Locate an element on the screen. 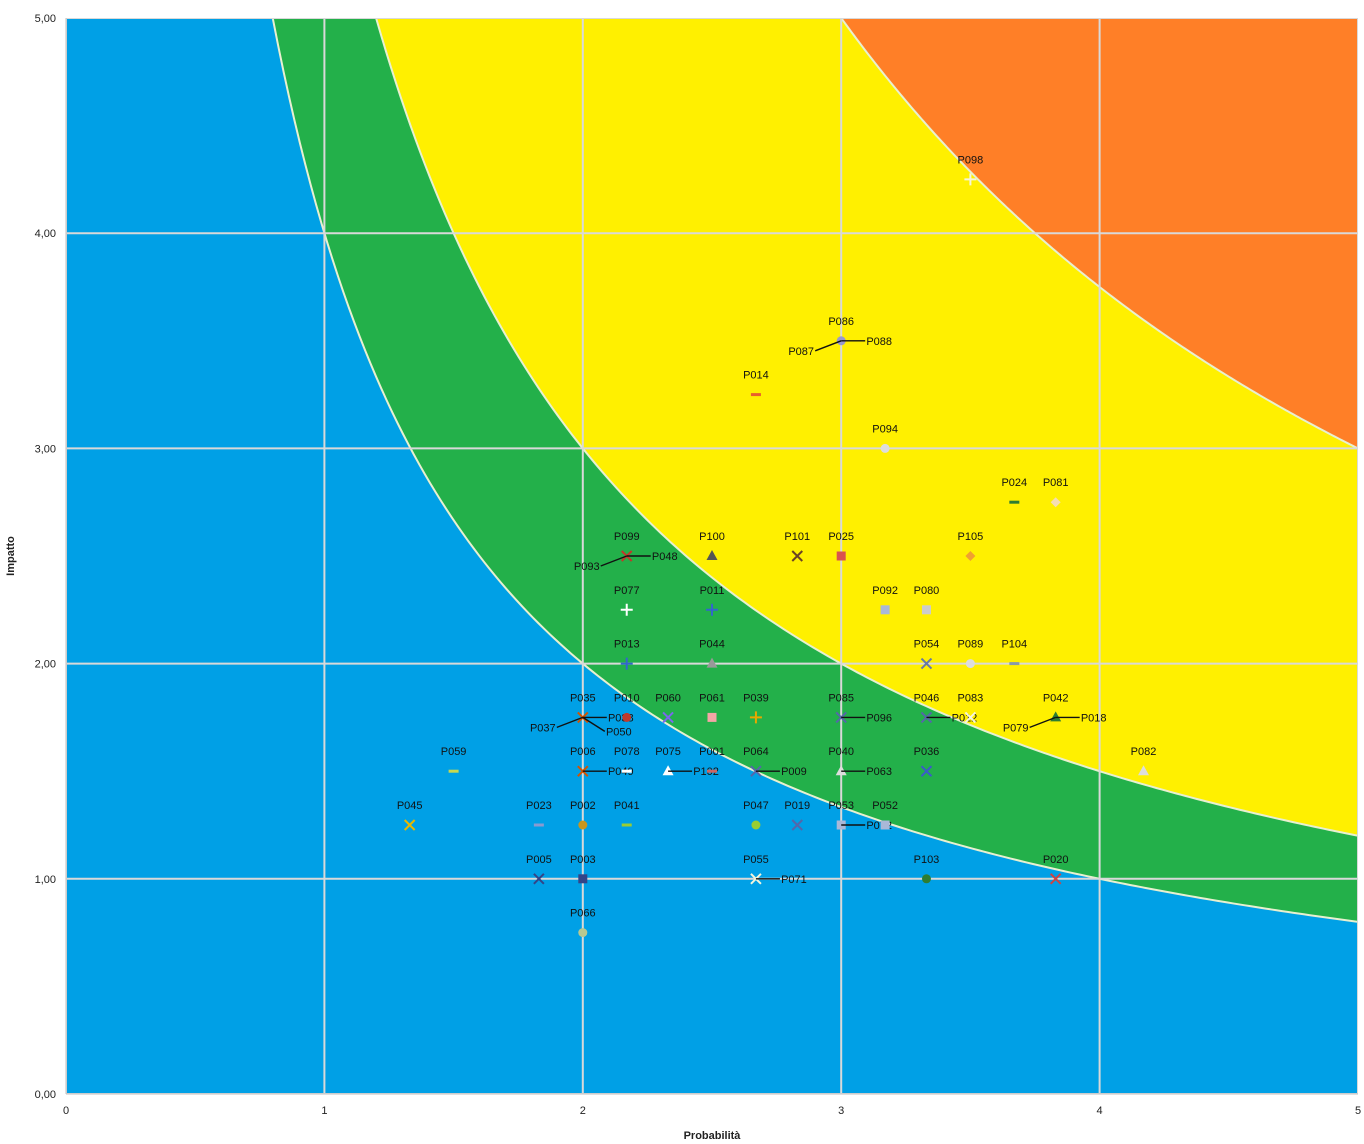  point-label: P055 is located at coordinates (756, 860).